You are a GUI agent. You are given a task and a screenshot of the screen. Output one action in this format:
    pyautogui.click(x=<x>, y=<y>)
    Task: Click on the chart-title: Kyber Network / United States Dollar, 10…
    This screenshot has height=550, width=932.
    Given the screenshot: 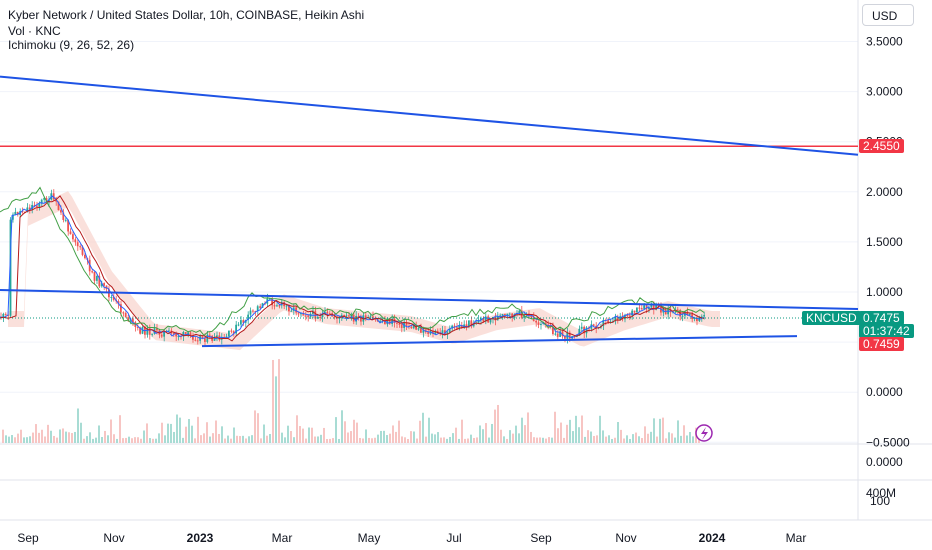 What is the action you would take?
    pyautogui.click(x=186, y=15)
    